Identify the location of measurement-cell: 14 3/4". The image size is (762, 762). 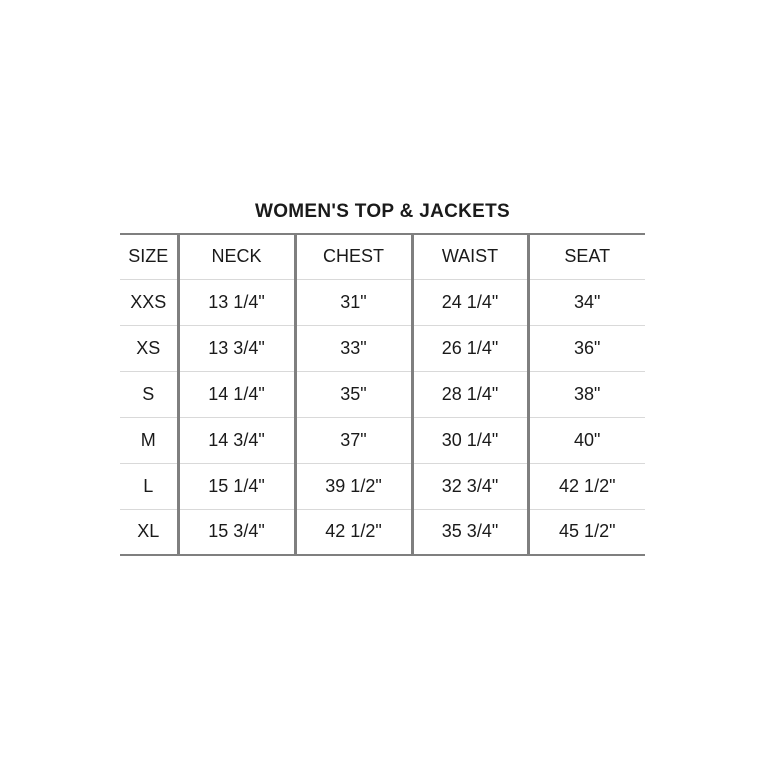
(237, 439).